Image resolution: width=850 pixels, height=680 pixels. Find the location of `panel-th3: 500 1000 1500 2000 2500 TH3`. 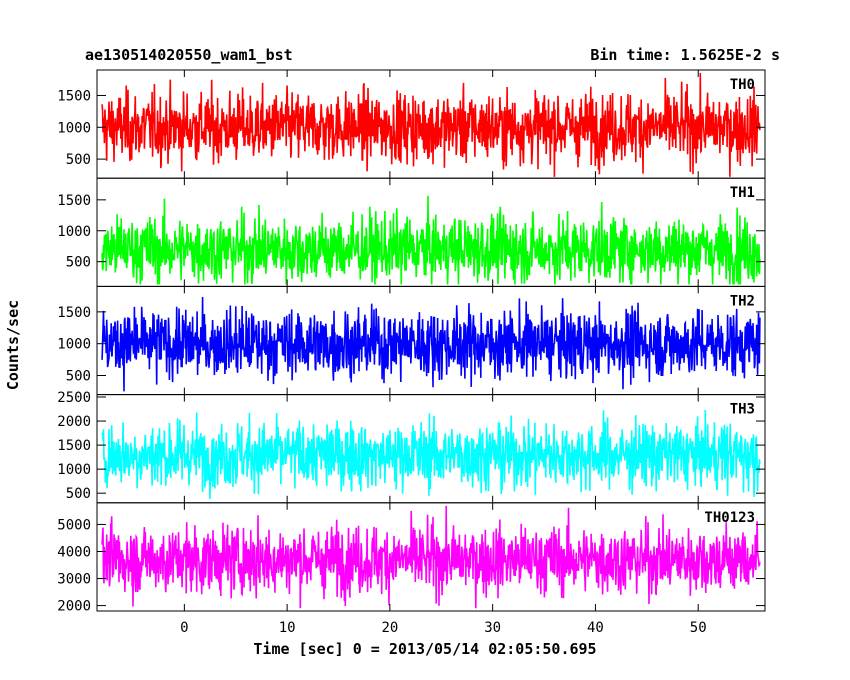

panel-th3: 500 1000 1500 2000 2500 TH3 is located at coordinates (411, 447).